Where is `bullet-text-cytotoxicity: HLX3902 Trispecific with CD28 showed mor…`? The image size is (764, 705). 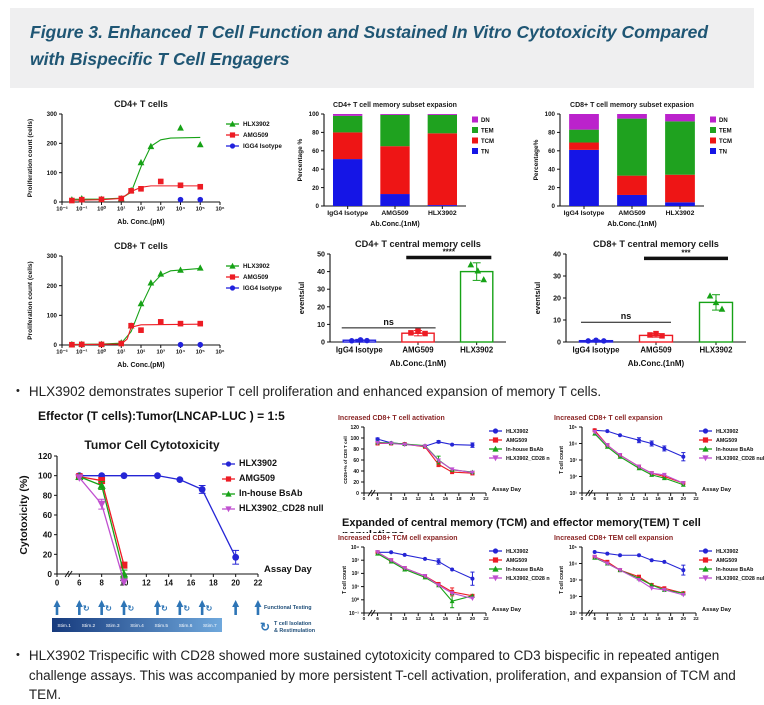 bullet-text-cytotoxicity: HLX3902 Trispecific with CD28 showed mor… is located at coordinates (382, 675).